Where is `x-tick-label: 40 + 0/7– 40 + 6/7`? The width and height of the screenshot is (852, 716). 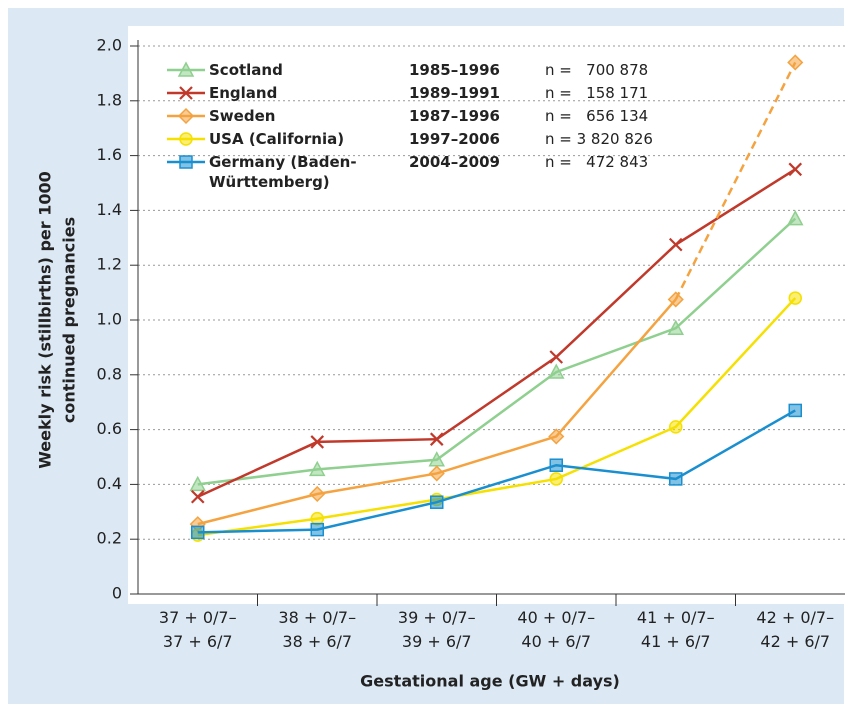
x-tick-label: 40 + 0/7– 40 + 6/7 is located at coordinates (556, 629).